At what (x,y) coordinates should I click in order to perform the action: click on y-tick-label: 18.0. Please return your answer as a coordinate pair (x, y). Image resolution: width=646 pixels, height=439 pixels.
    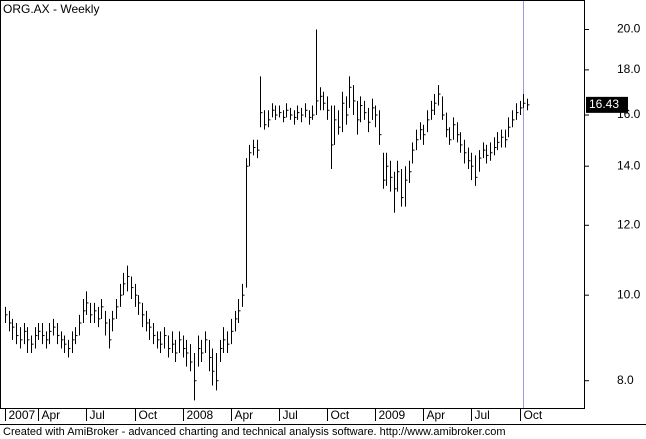
    Looking at the image, I should click on (629, 69).